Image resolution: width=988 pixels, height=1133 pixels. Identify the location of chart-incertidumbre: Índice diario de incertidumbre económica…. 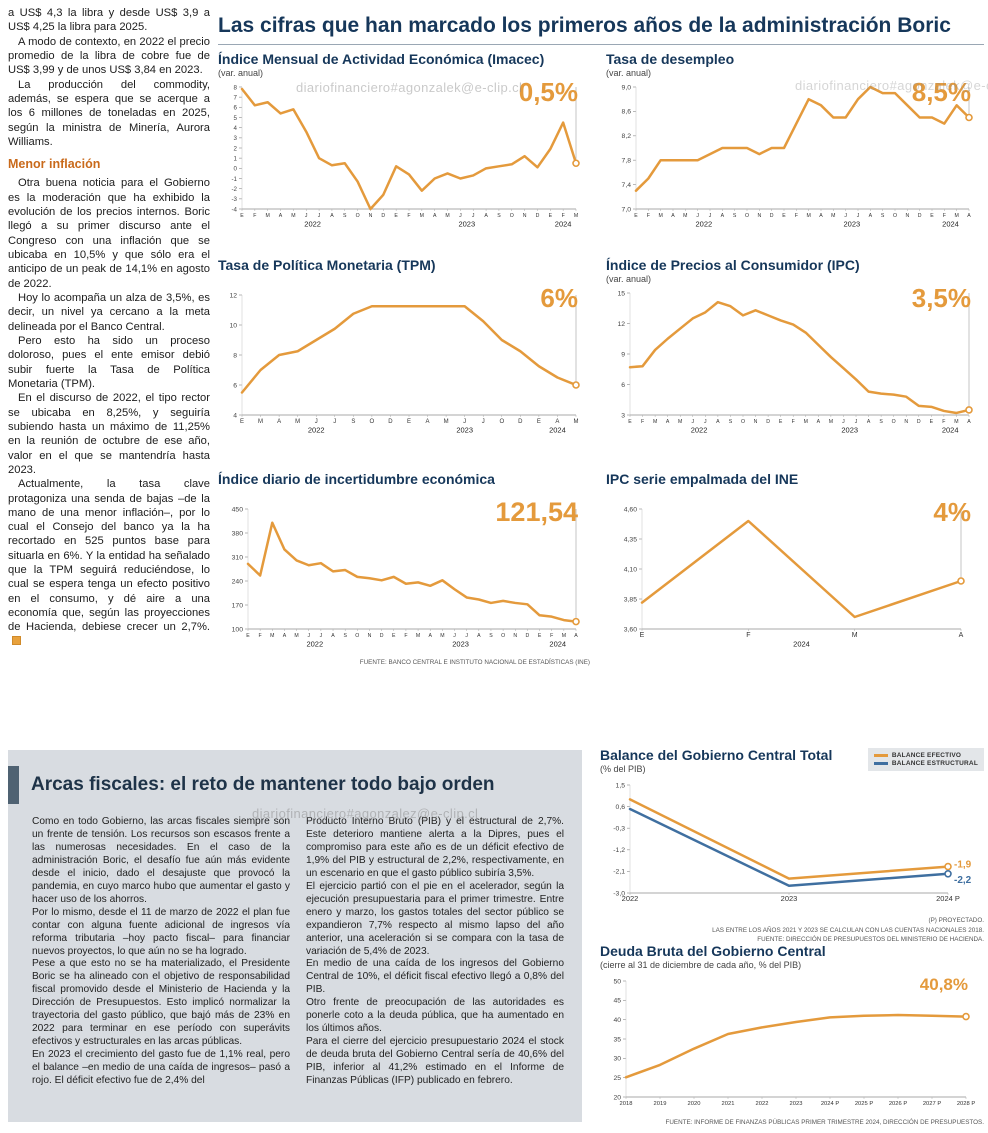
(404, 568).